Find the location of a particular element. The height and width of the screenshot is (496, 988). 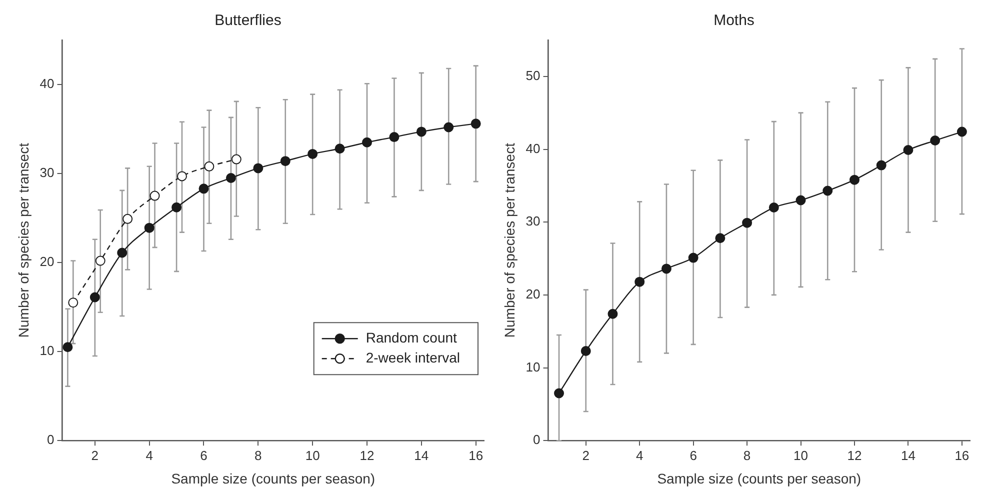

chart-title: Moths is located at coordinates (734, 21).